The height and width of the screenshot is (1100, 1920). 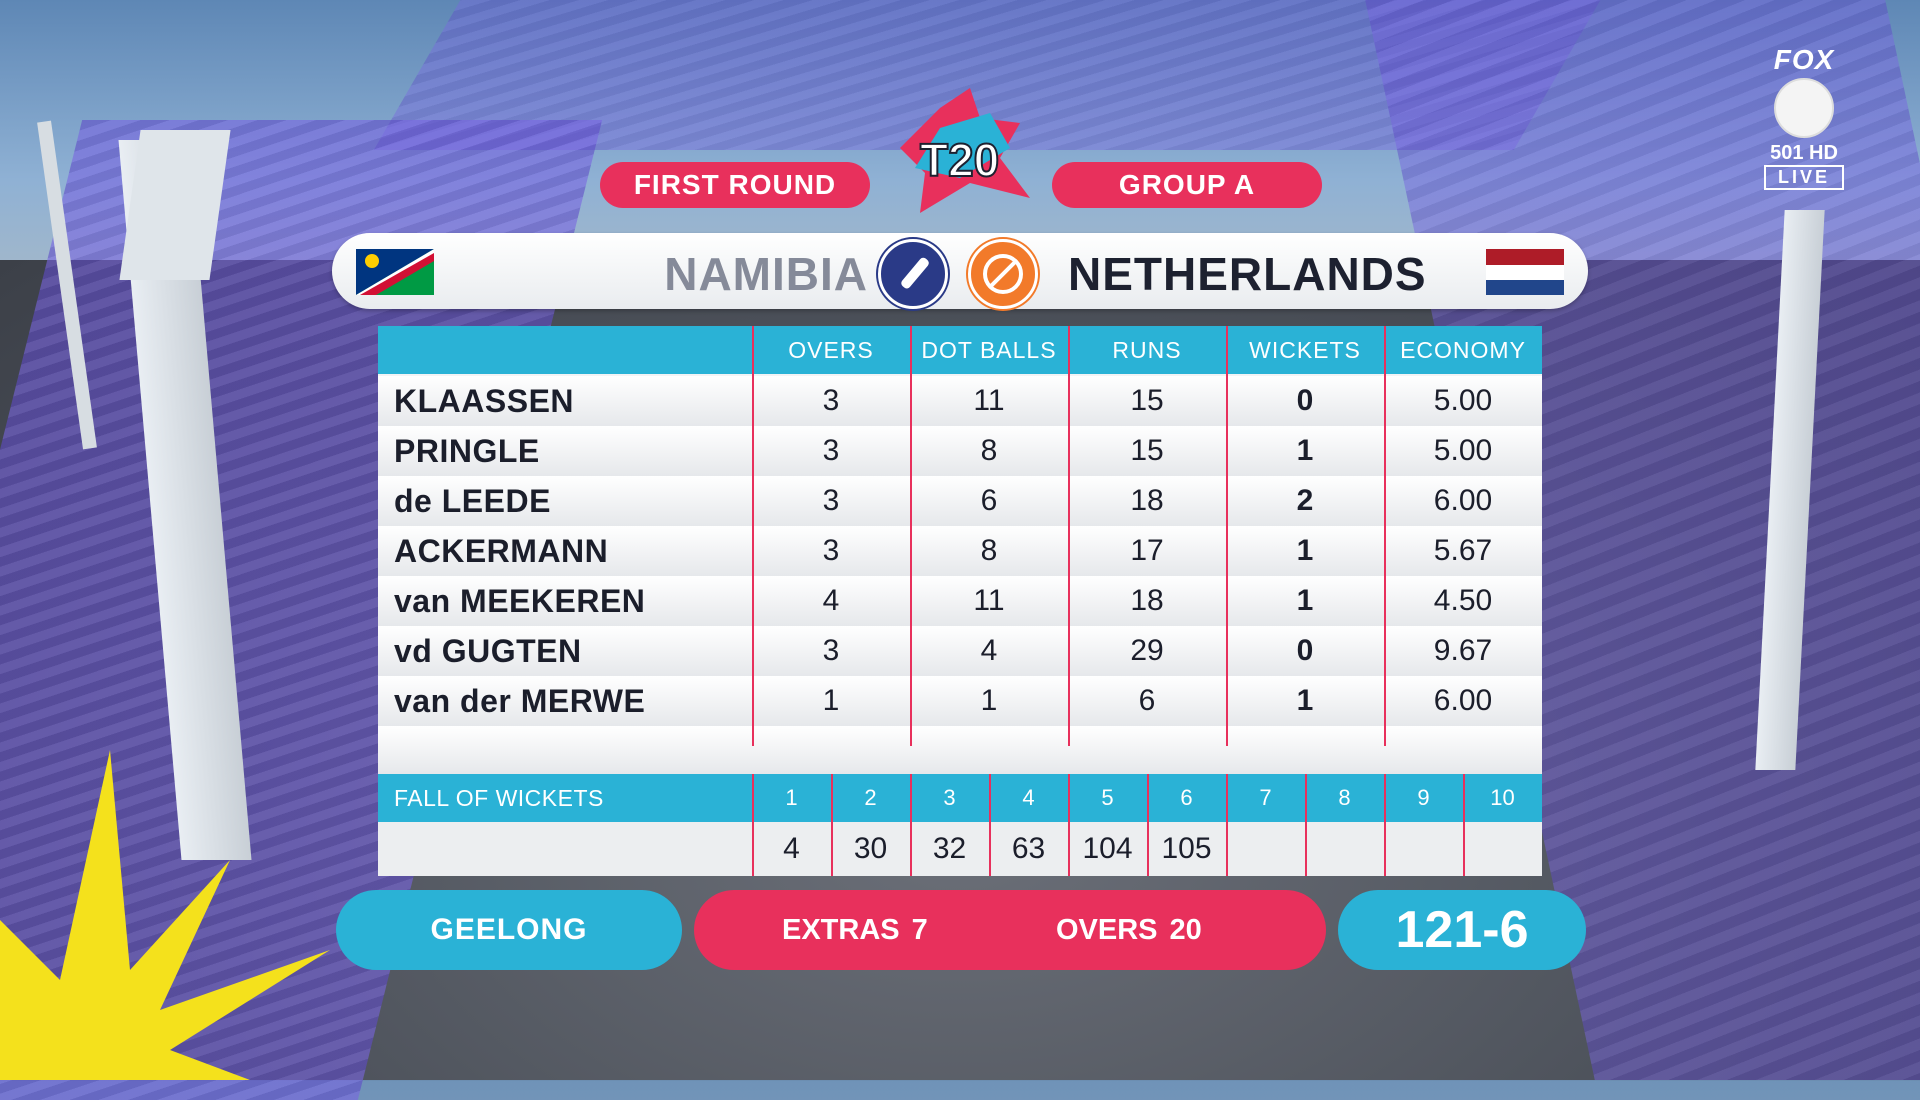 What do you see at coordinates (1265, 797) in the screenshot?
I see `wicket-number: 7` at bounding box center [1265, 797].